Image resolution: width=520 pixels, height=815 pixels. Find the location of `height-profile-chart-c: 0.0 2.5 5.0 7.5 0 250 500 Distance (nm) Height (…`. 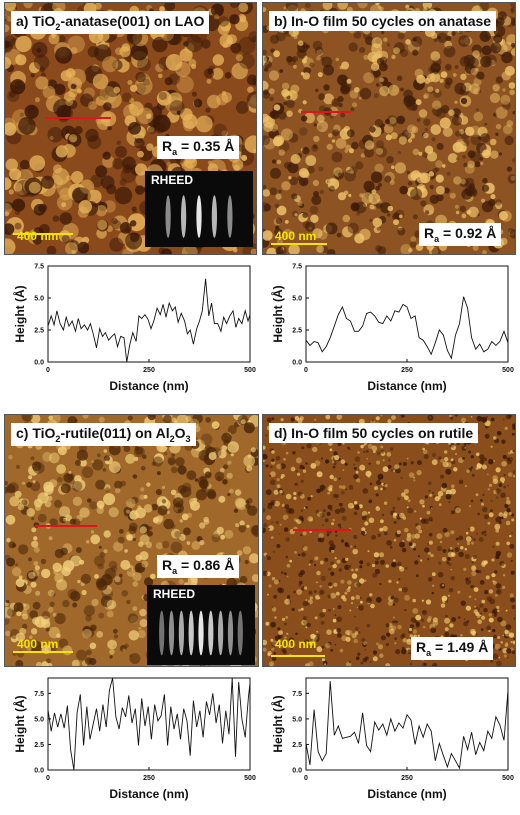

height-profile-chart-c: 0.0 2.5 5.0 7.5 0 250 500 Distance (nm) Height (… is located at coordinates (134, 739).